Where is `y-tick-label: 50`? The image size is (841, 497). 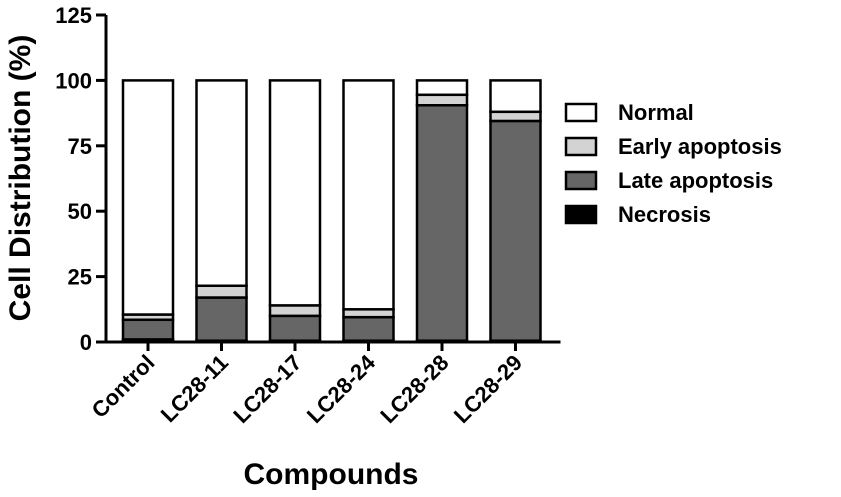 y-tick-label: 50 is located at coordinates (80, 211).